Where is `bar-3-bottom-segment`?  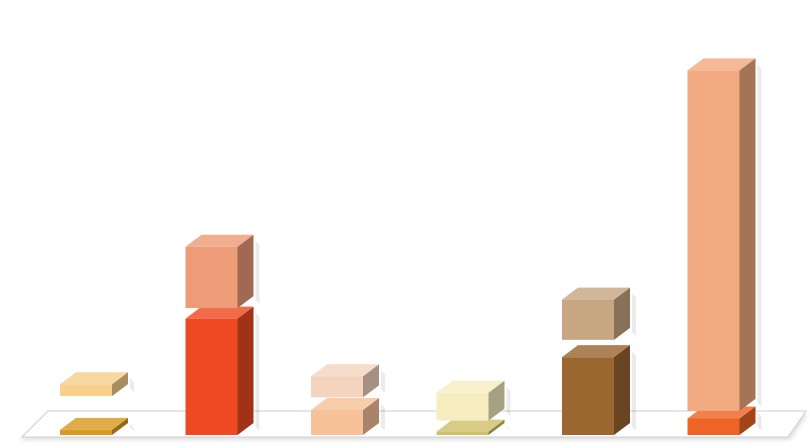 bar-3-bottom-segment is located at coordinates (348, 416).